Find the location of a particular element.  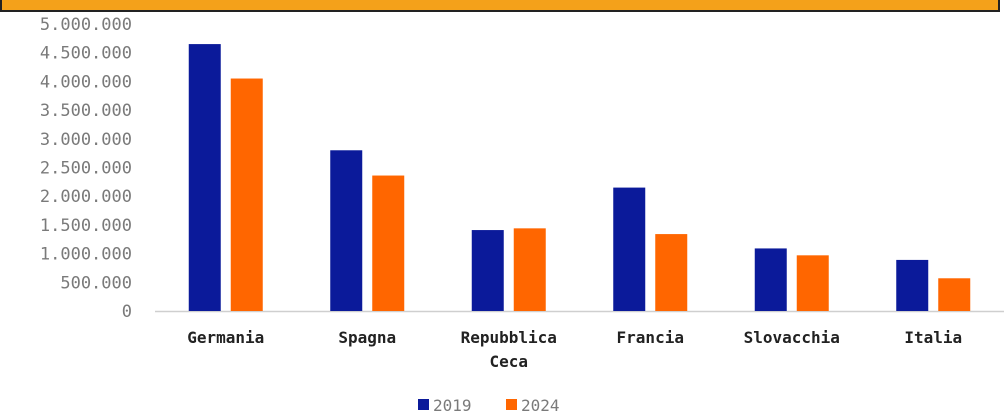

y-tick-label: 1.500.000 is located at coordinates (86, 226).